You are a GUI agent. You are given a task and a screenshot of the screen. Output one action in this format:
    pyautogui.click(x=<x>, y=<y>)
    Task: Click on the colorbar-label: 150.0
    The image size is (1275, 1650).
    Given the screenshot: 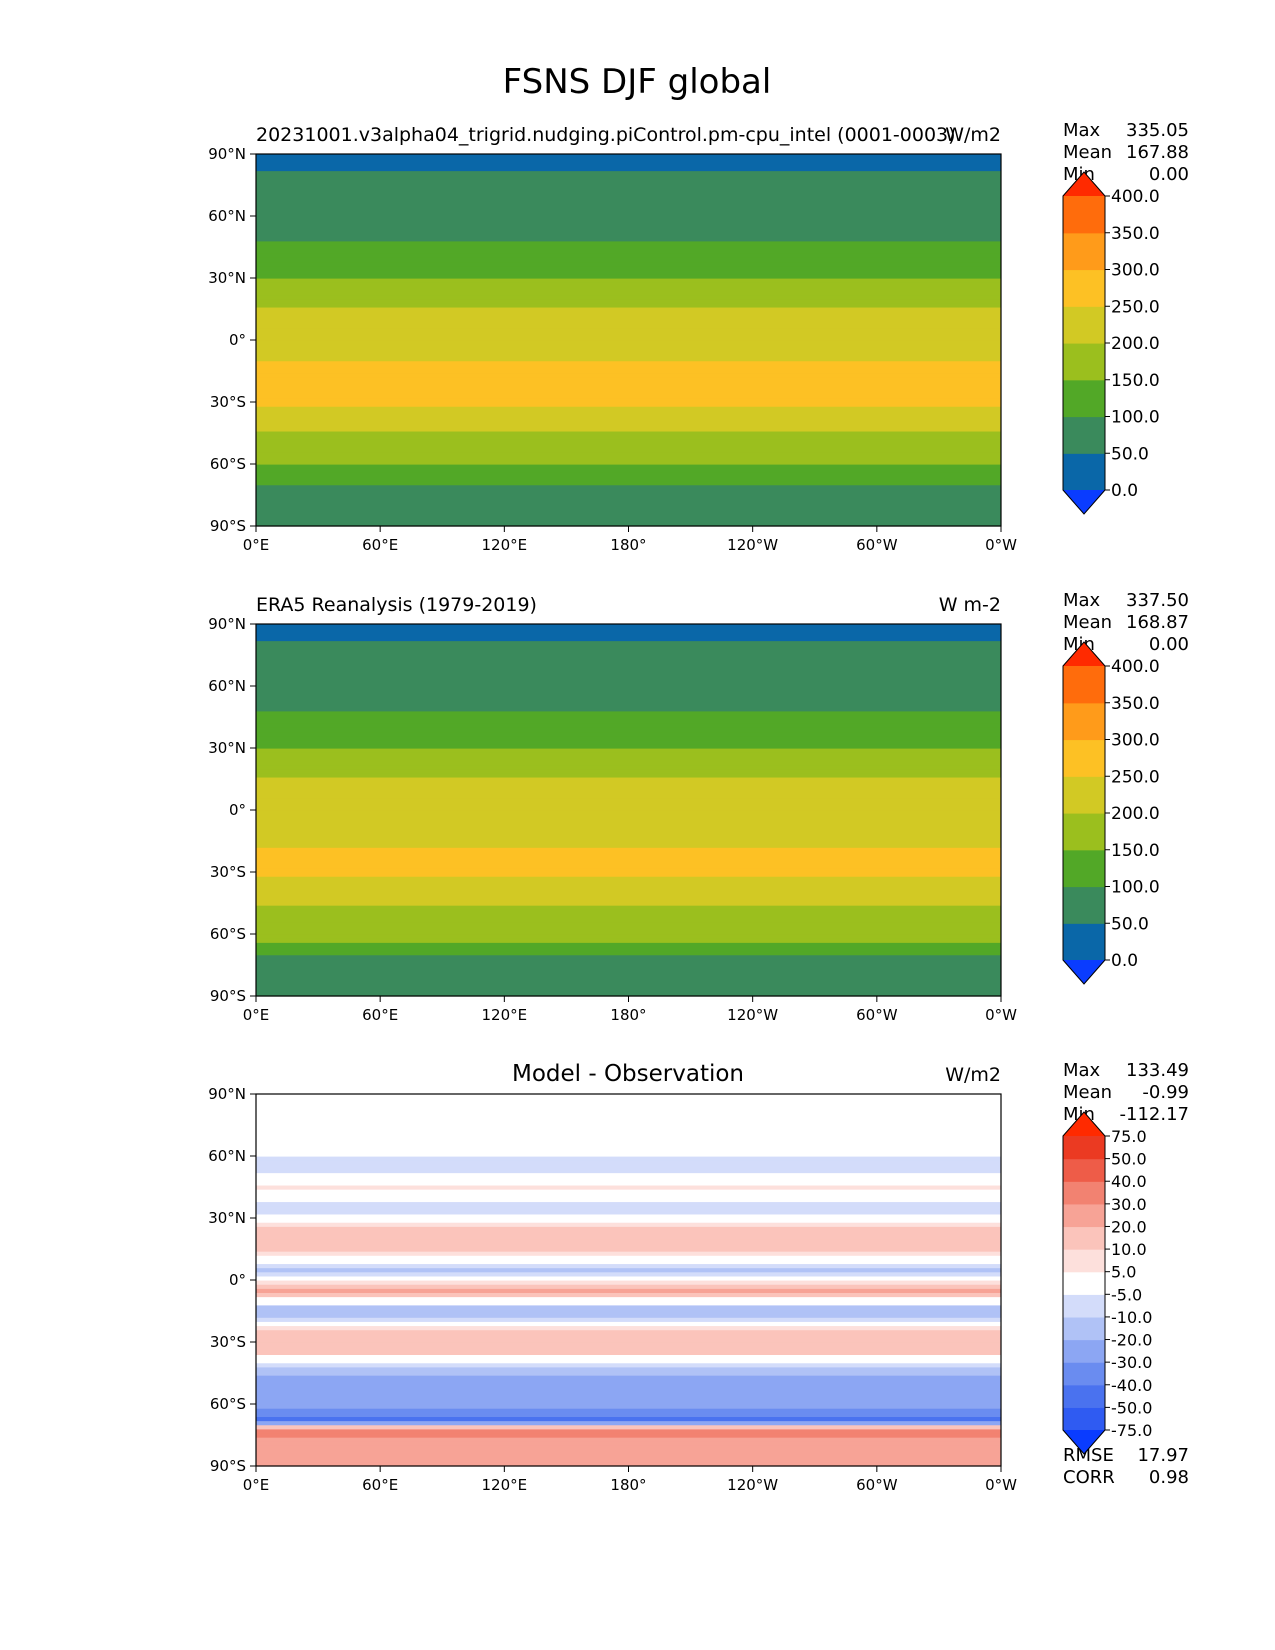 What is the action you would take?
    pyautogui.click(x=1135, y=381)
    